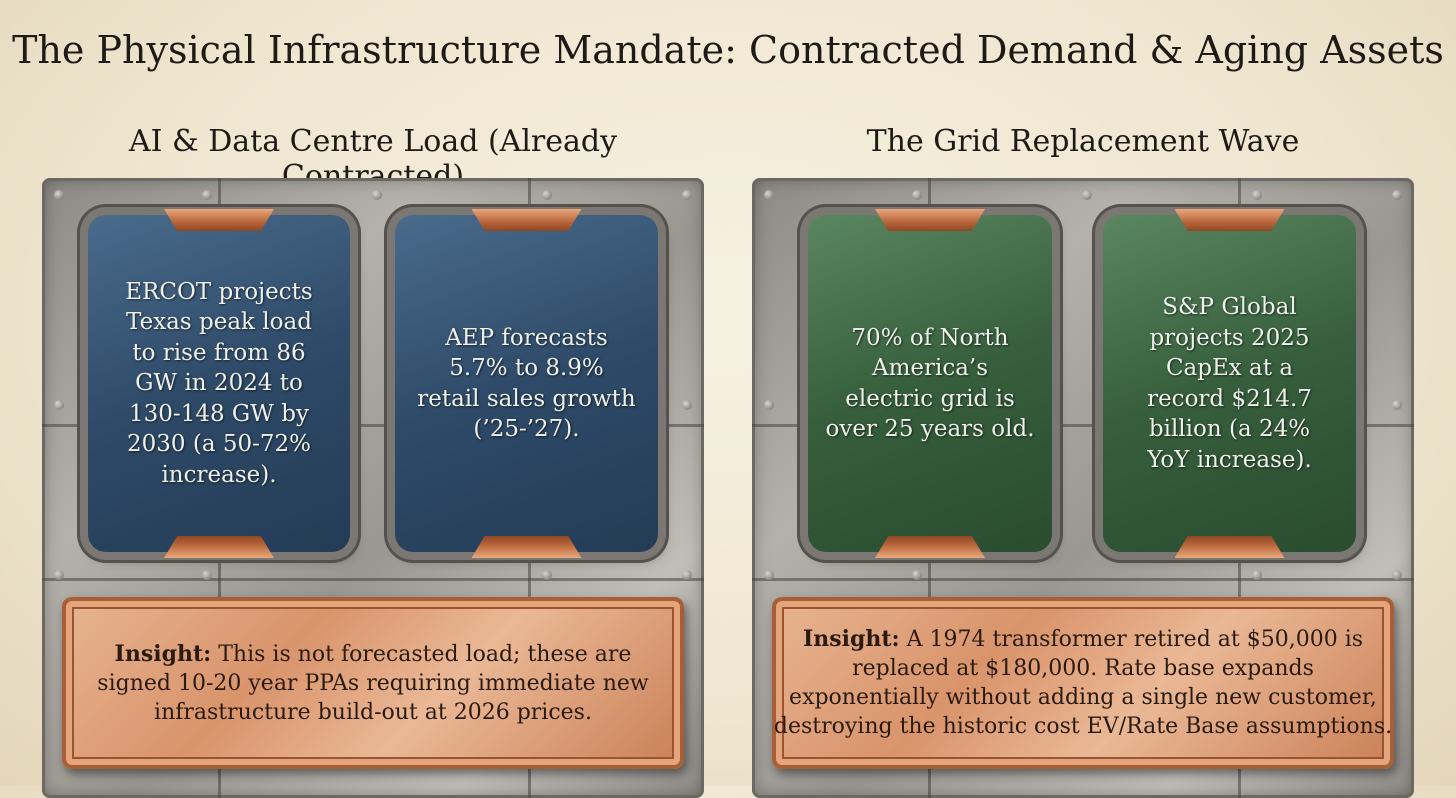 The height and width of the screenshot is (798, 1456). What do you see at coordinates (526, 337) in the screenshot?
I see `card-text: AEP forecasts` at bounding box center [526, 337].